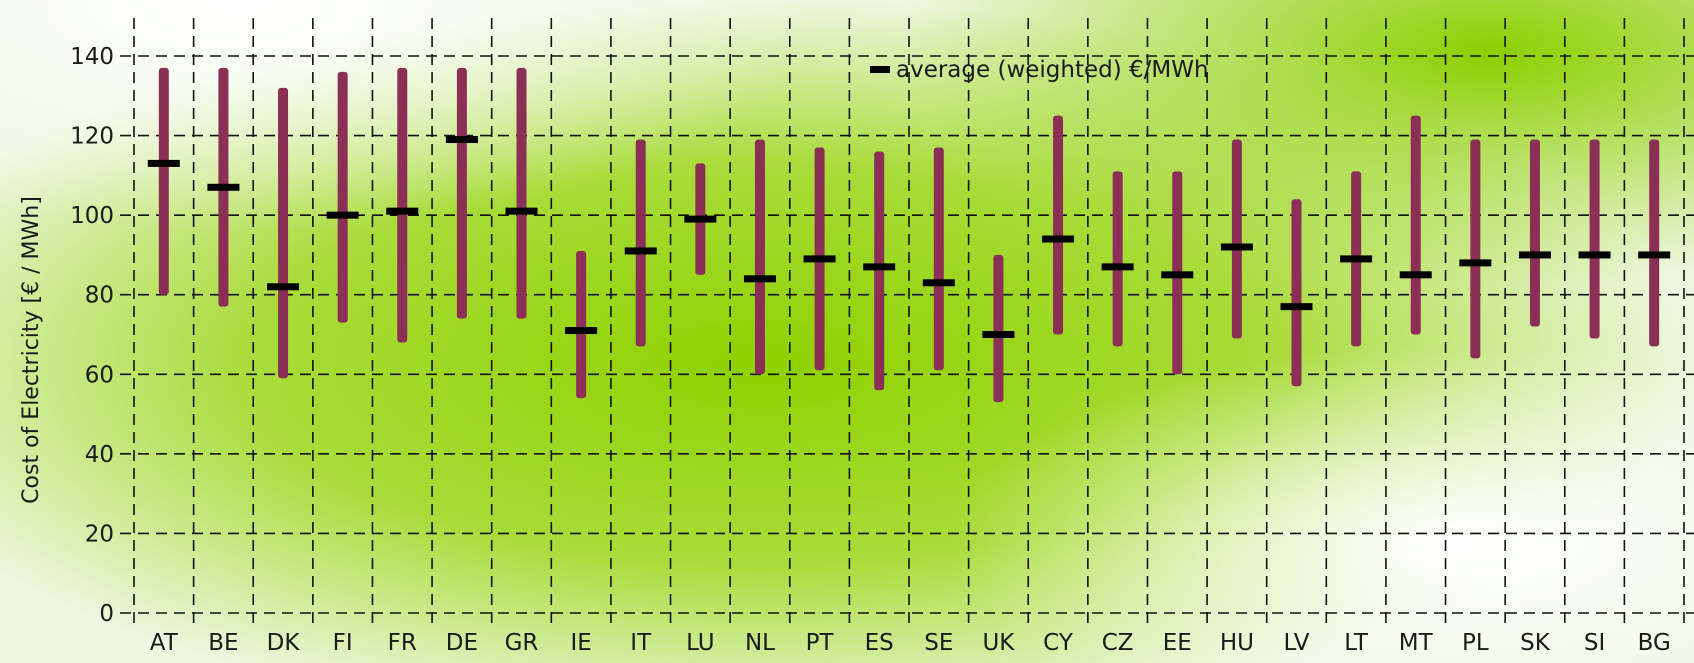 The width and height of the screenshot is (1694, 663). Describe the element at coordinates (402, 643) in the screenshot. I see `x-tick-label: FR` at that location.